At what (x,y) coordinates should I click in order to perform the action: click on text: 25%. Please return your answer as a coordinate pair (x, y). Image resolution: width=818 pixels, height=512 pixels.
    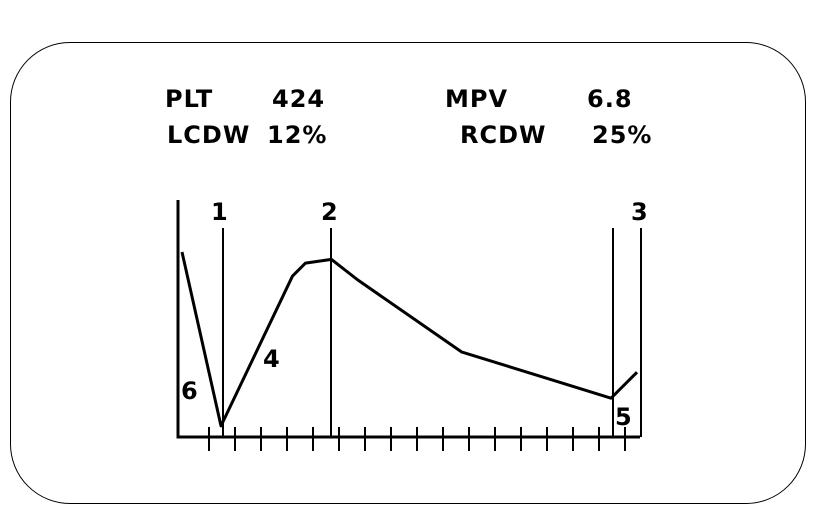
    Looking at the image, I should click on (622, 135).